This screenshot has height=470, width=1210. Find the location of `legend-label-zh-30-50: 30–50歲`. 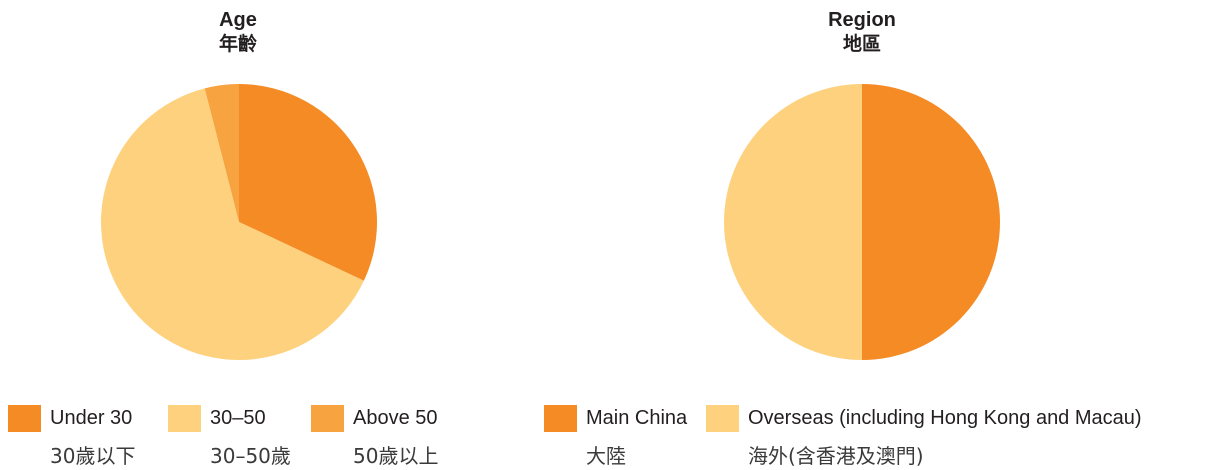

legend-label-zh-30-50: 30–50歲 is located at coordinates (250, 456).